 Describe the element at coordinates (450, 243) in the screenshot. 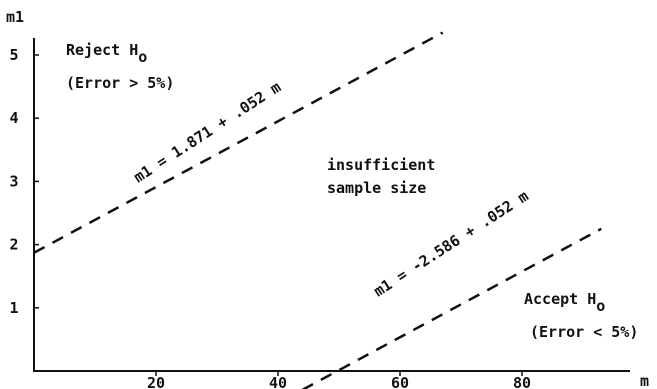

I see `lower-line-equation: m1 = -2.586 + .052 m` at that location.